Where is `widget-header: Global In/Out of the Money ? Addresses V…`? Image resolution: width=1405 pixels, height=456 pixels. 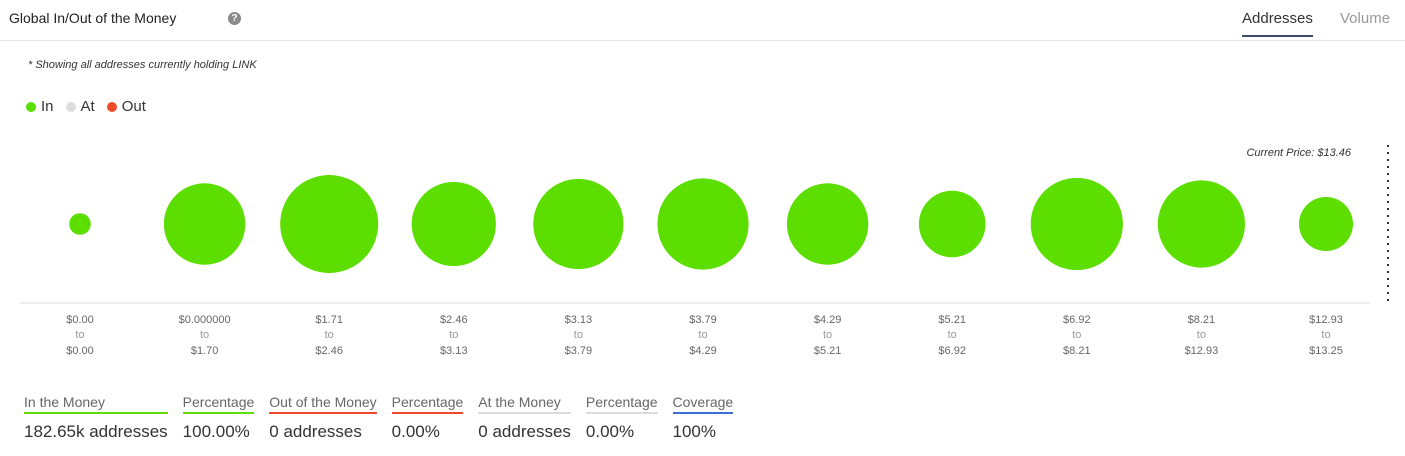 widget-header: Global In/Out of the Money ? Addresses V… is located at coordinates (702, 20).